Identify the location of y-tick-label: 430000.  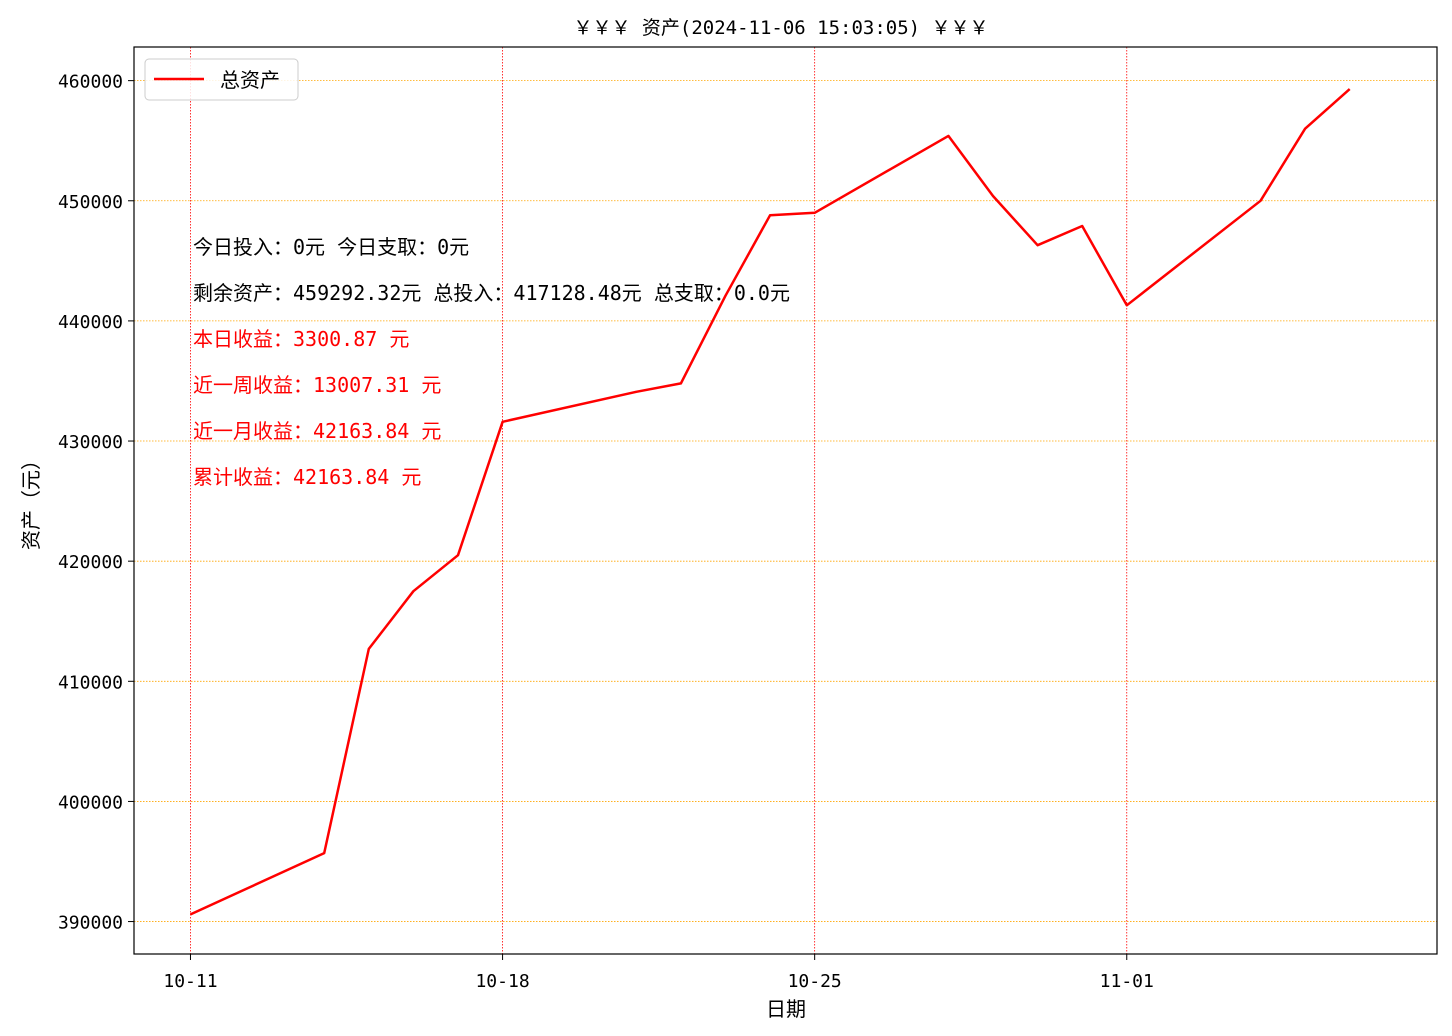
(90, 442).